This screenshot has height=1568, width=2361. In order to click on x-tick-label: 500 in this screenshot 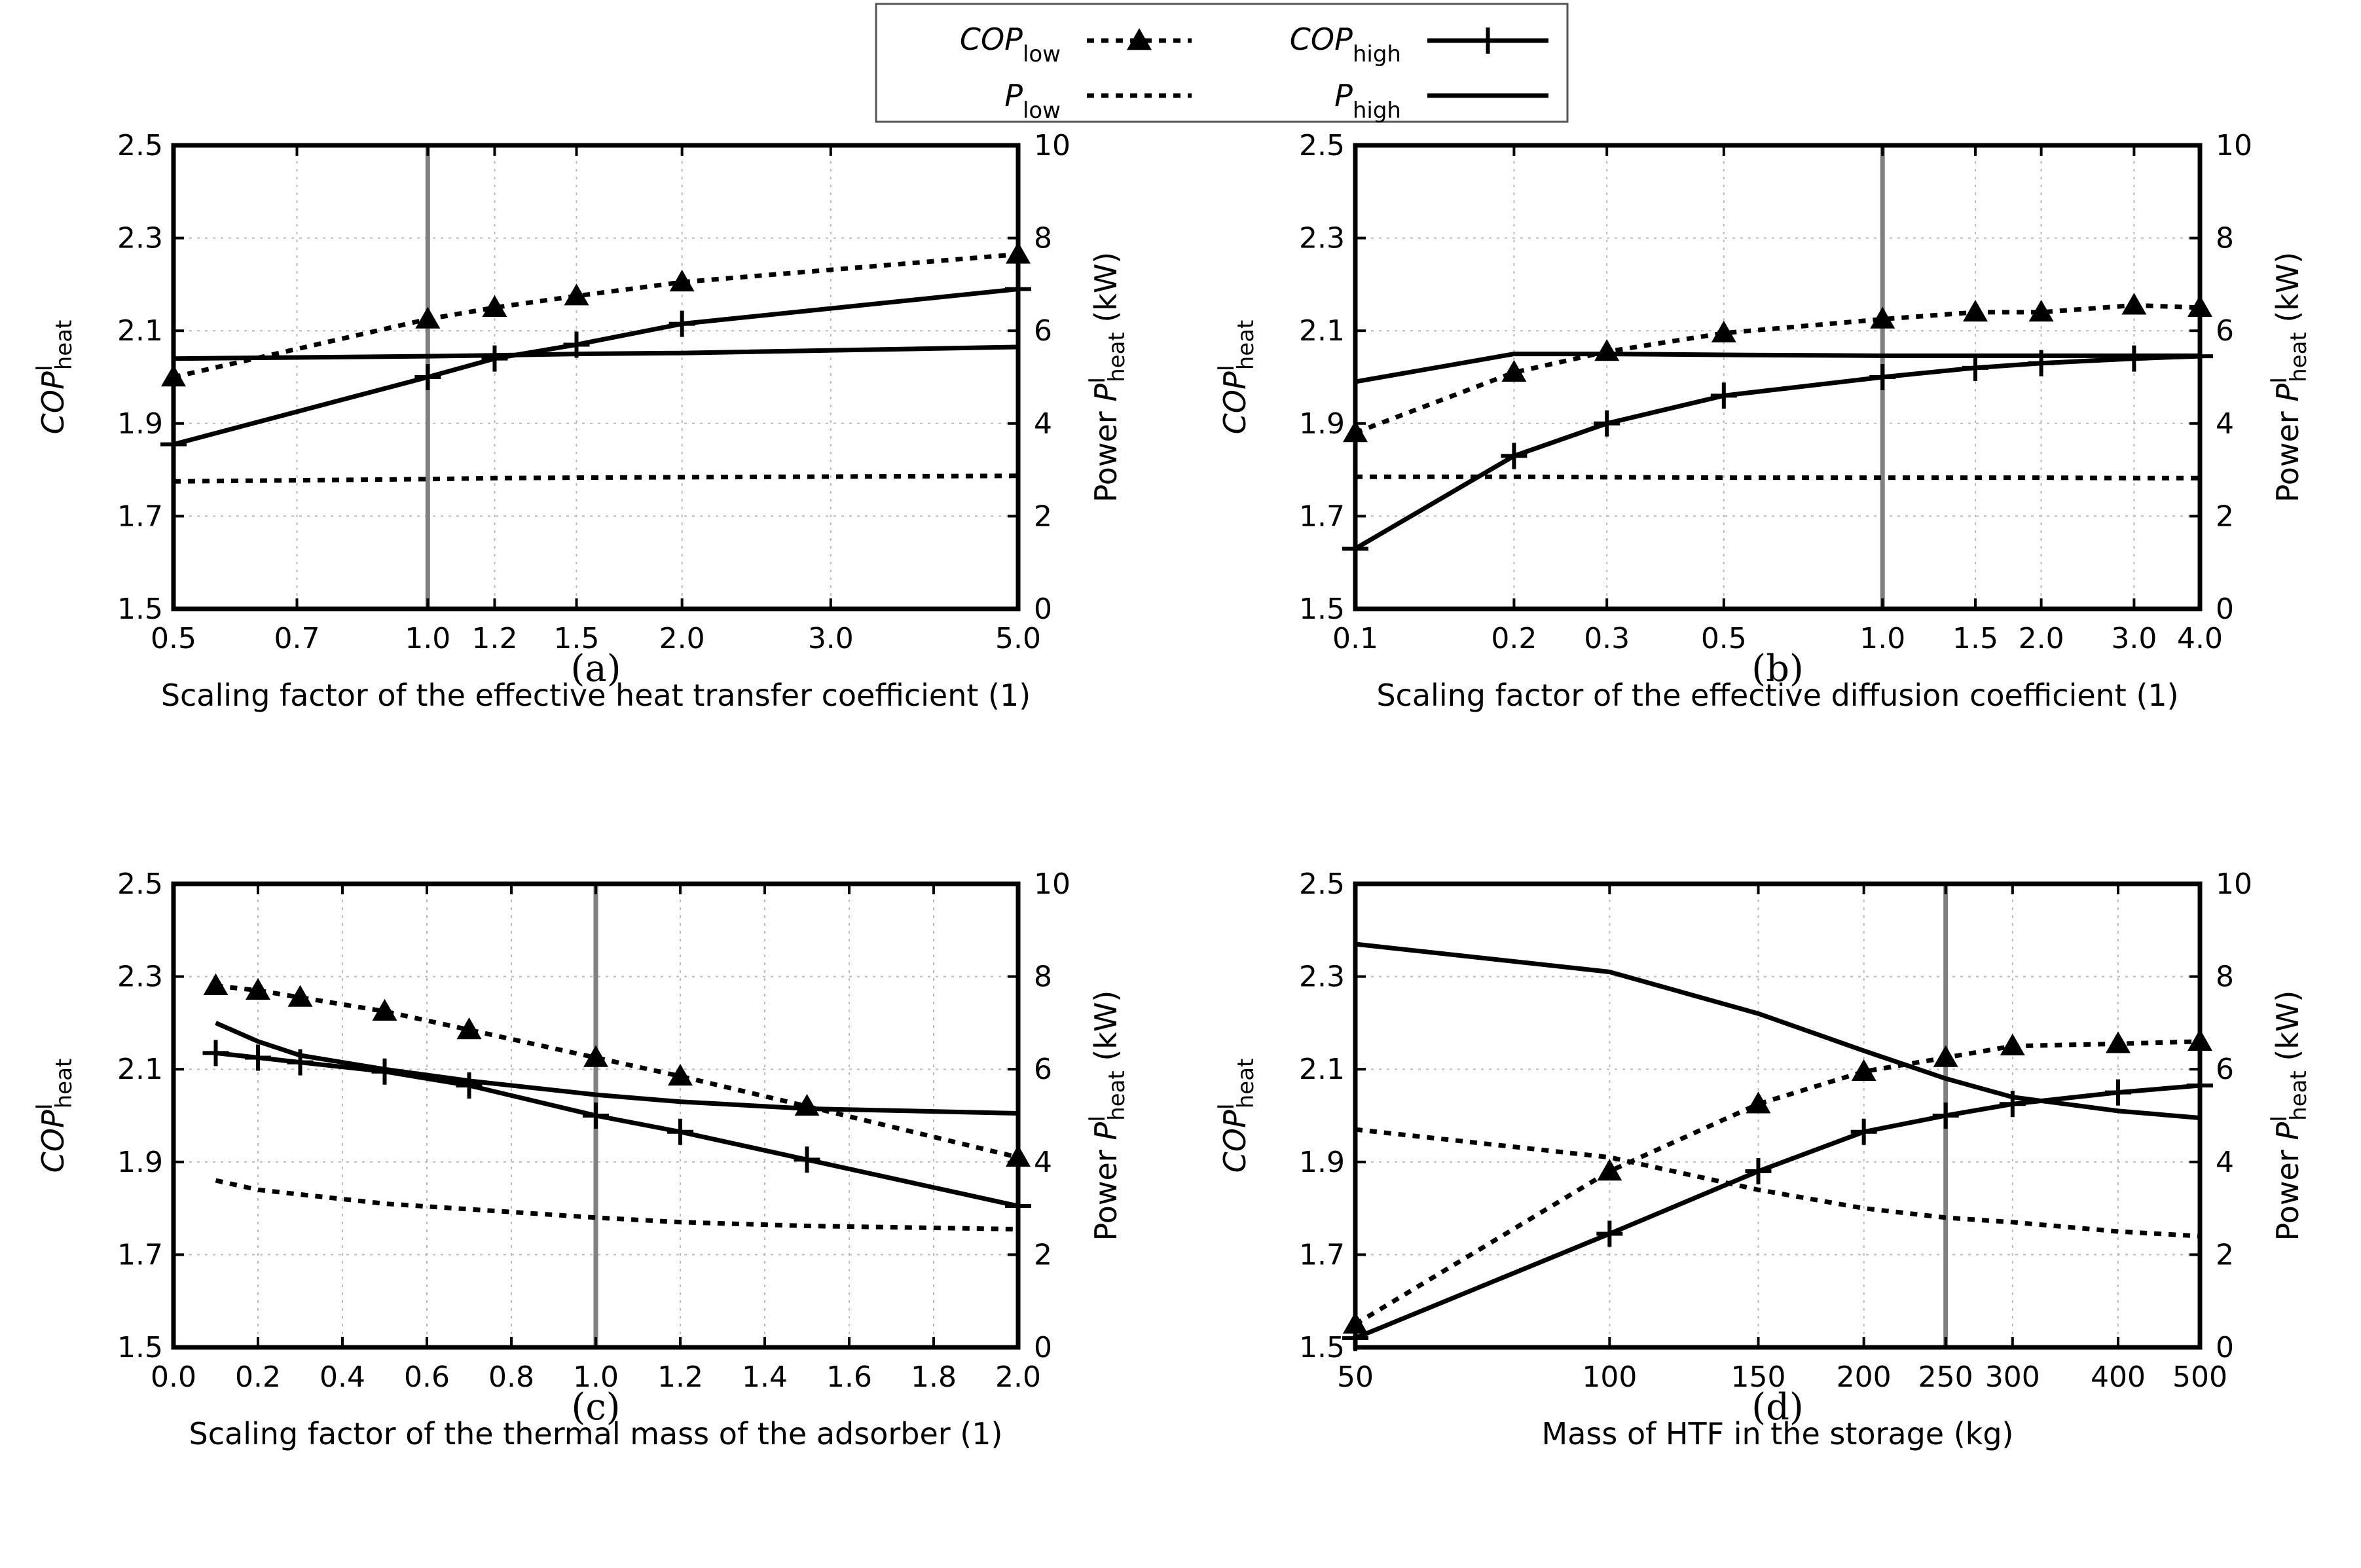, I will do `click(2199, 1377)`.